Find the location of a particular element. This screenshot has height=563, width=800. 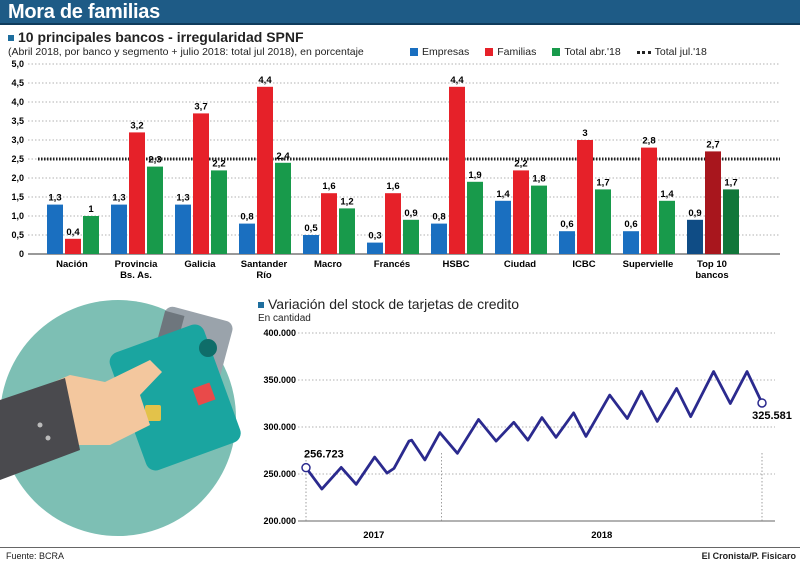

y-tick-label: 0 is located at coordinates (21, 254).